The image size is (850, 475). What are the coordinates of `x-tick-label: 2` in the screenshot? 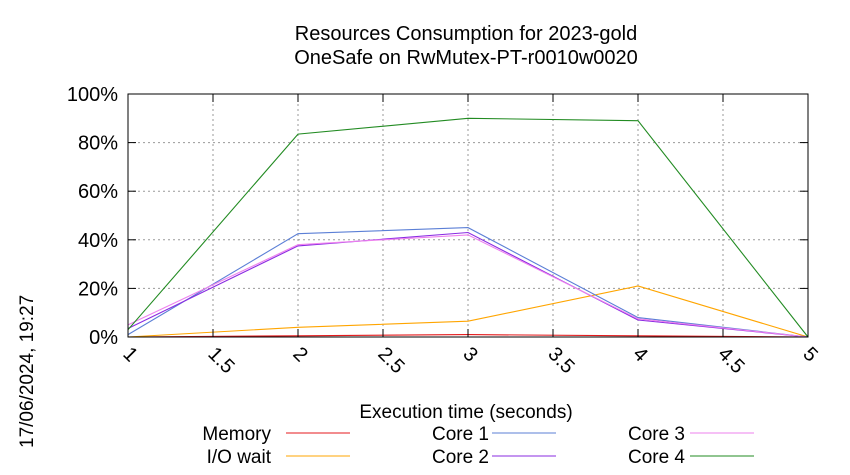 It's located at (299, 354).